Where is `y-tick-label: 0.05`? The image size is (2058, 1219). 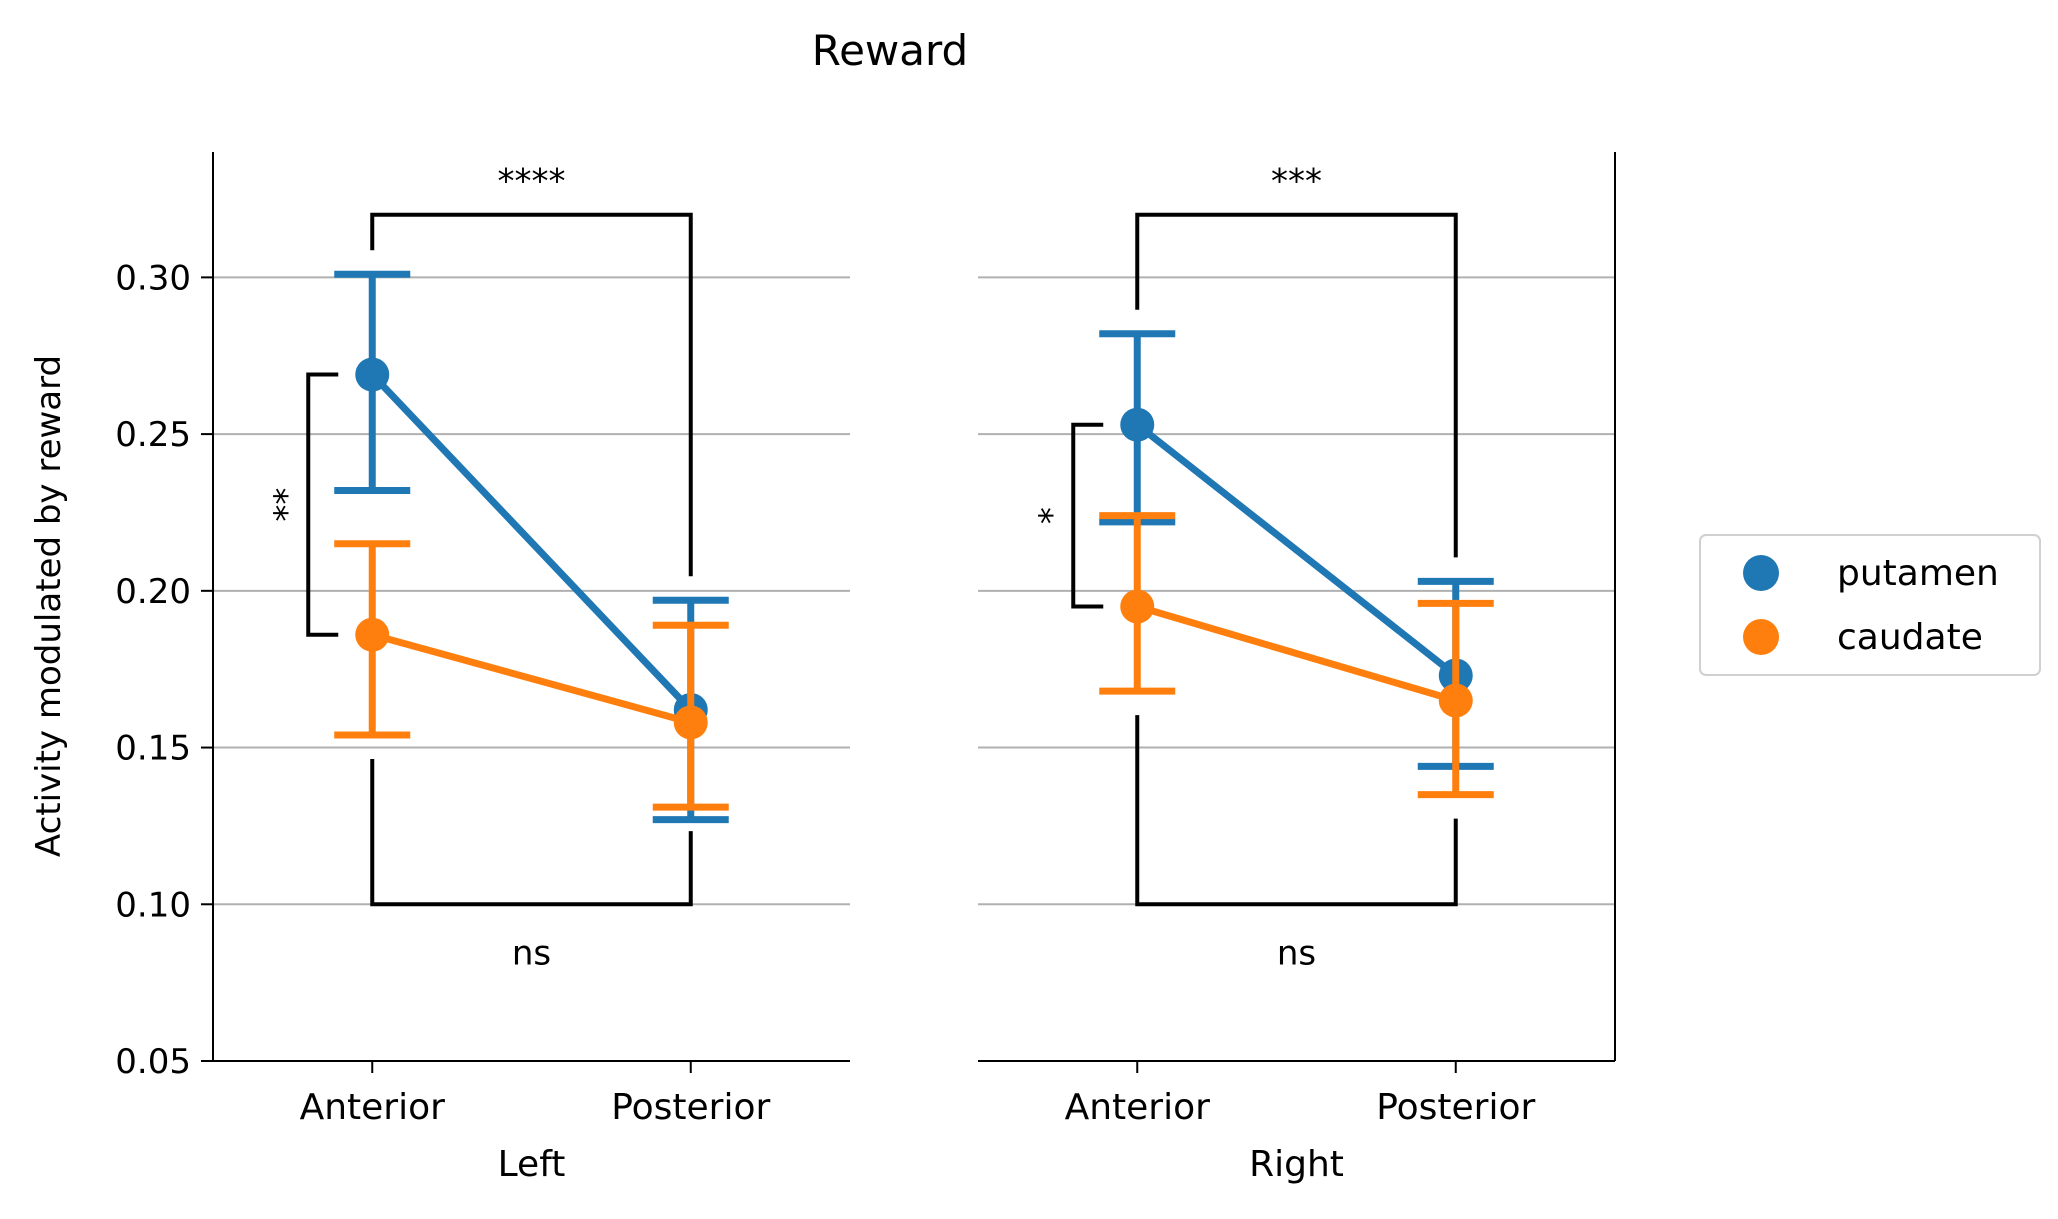
y-tick-label: 0.05 is located at coordinates (153, 1062).